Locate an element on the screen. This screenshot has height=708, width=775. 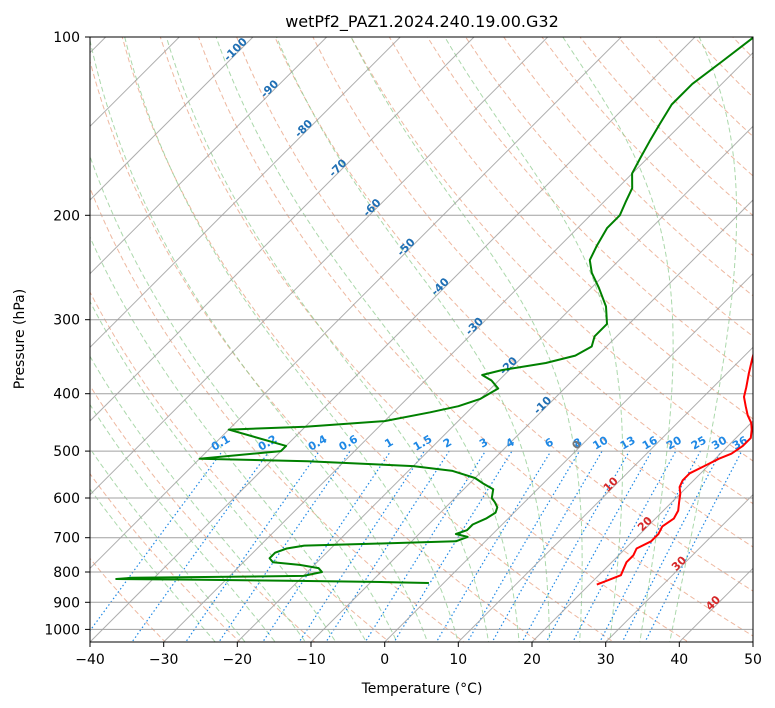
x-tick-label: 20 is located at coordinates (532, 660).